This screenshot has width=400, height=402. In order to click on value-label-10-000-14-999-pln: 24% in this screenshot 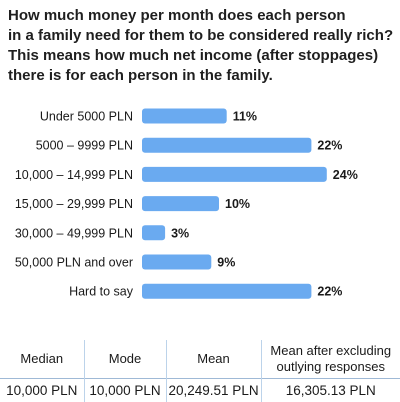, I will do `click(345, 175)`.